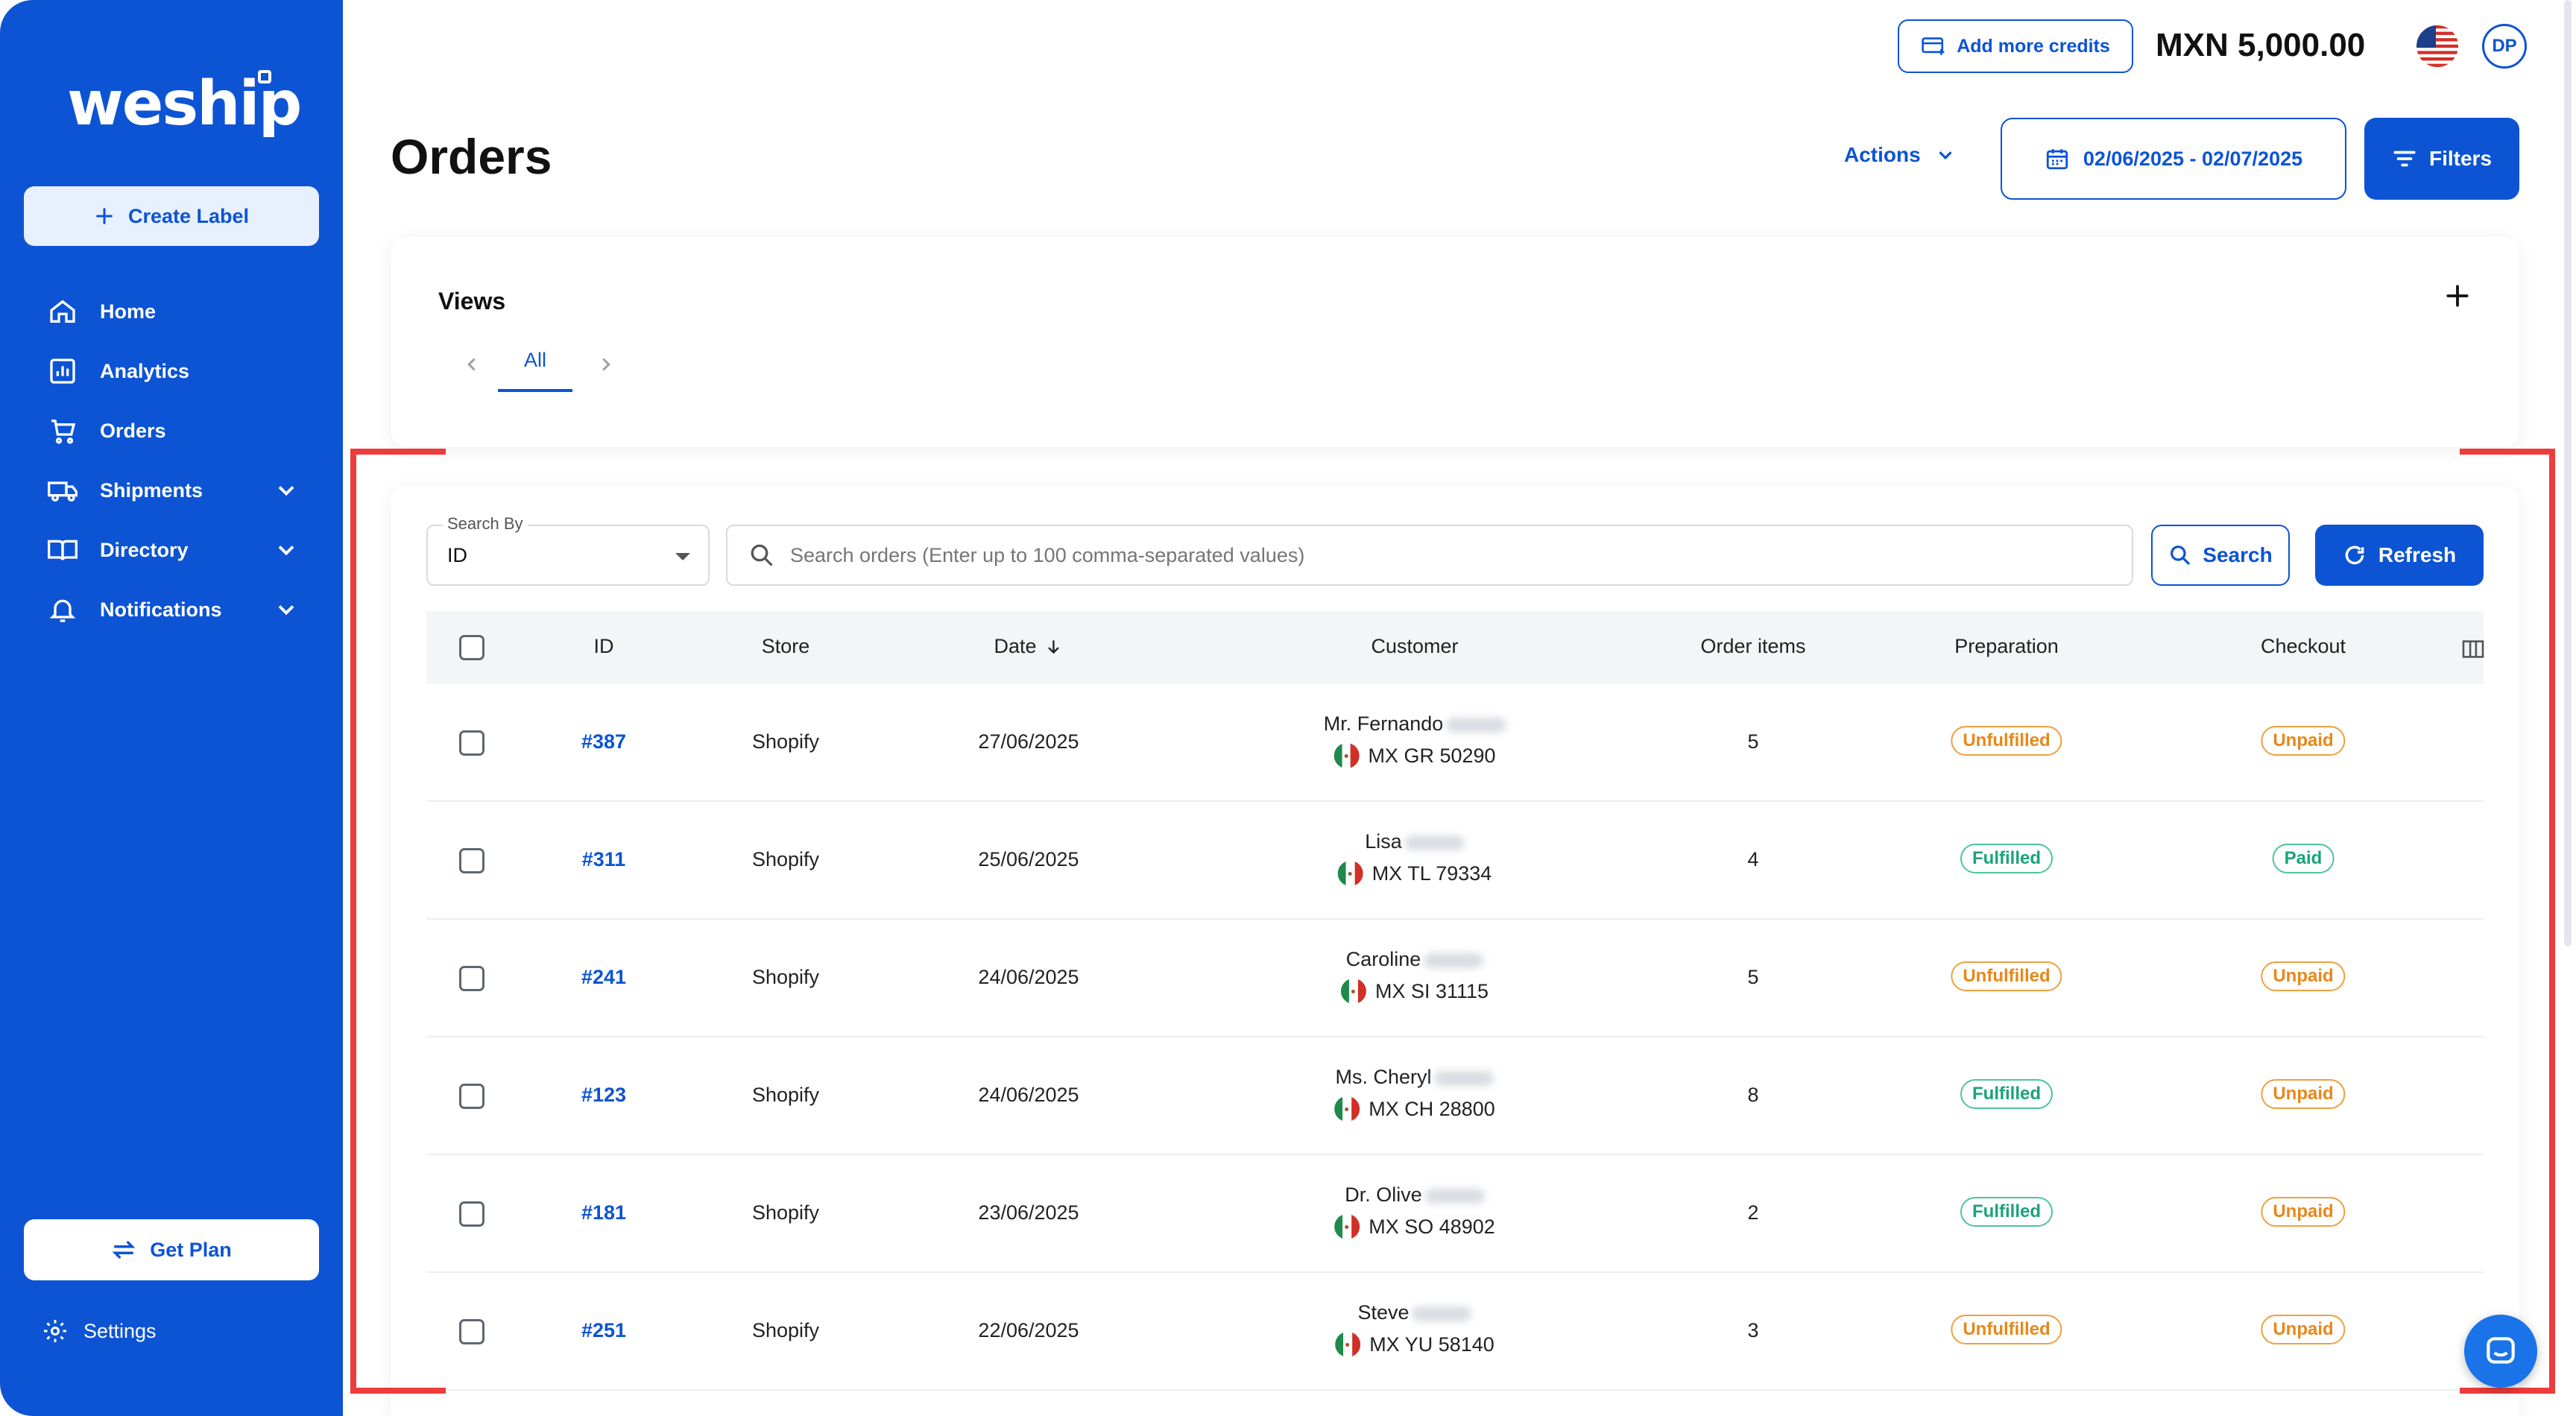 The height and width of the screenshot is (1416, 2576). I want to click on col-customer: Customer, so click(1415, 646).